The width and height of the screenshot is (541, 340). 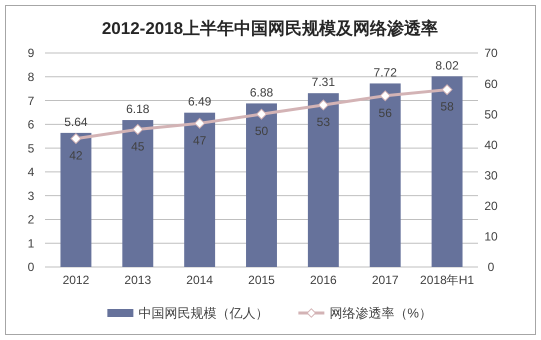 What do you see at coordinates (76, 280) in the screenshot?
I see `x-tick-label: 2012` at bounding box center [76, 280].